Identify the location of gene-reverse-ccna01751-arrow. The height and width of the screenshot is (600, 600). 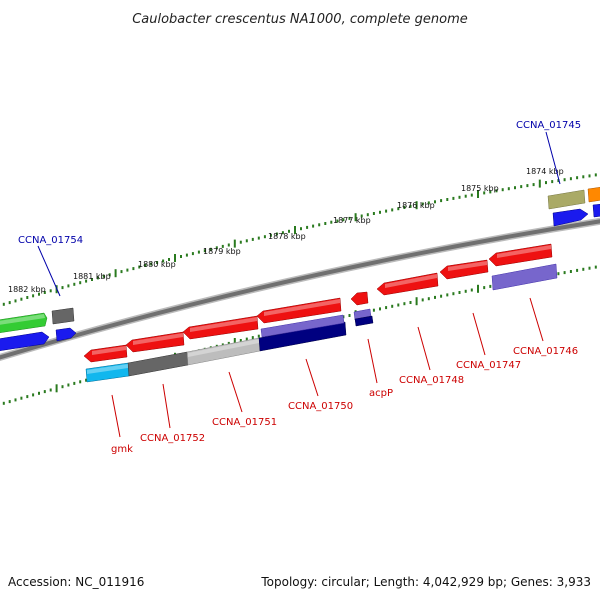
(220, 327).